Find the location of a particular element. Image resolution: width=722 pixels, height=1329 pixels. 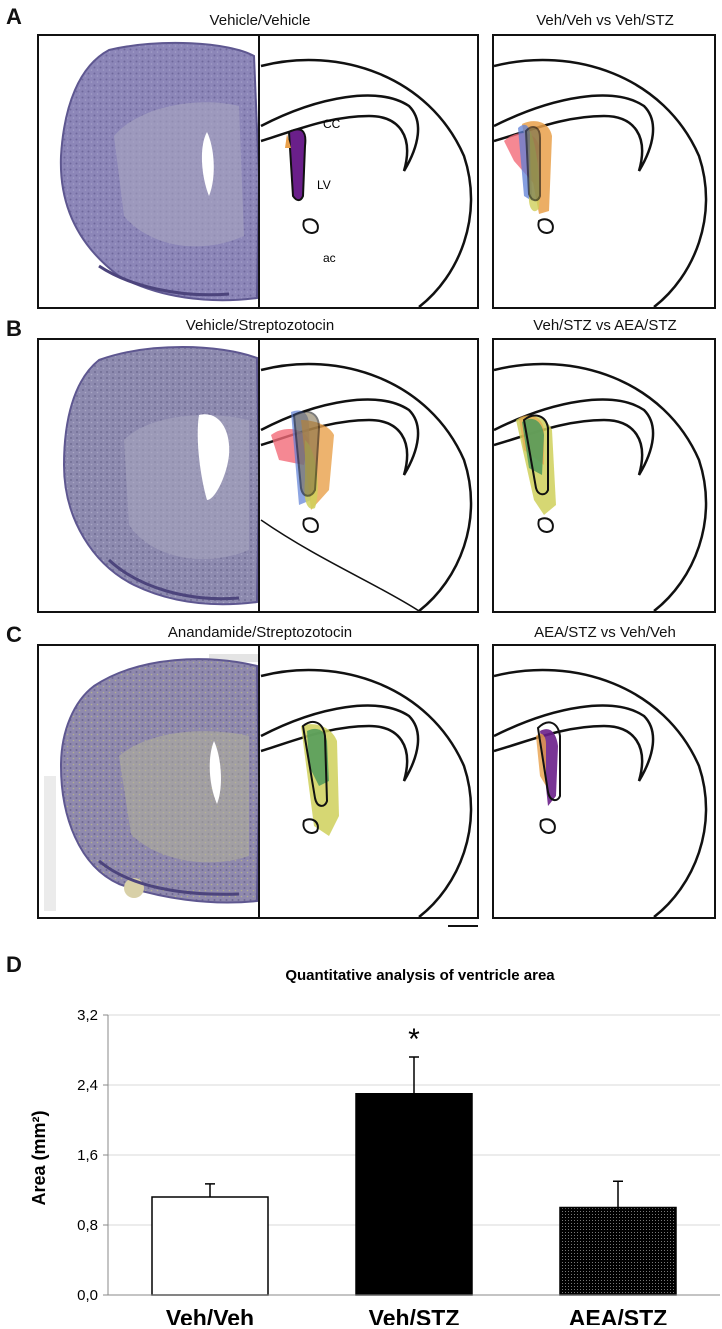

panel-a-right-title: Veh/Veh vs Veh/STZ is located at coordinates (605, 20).